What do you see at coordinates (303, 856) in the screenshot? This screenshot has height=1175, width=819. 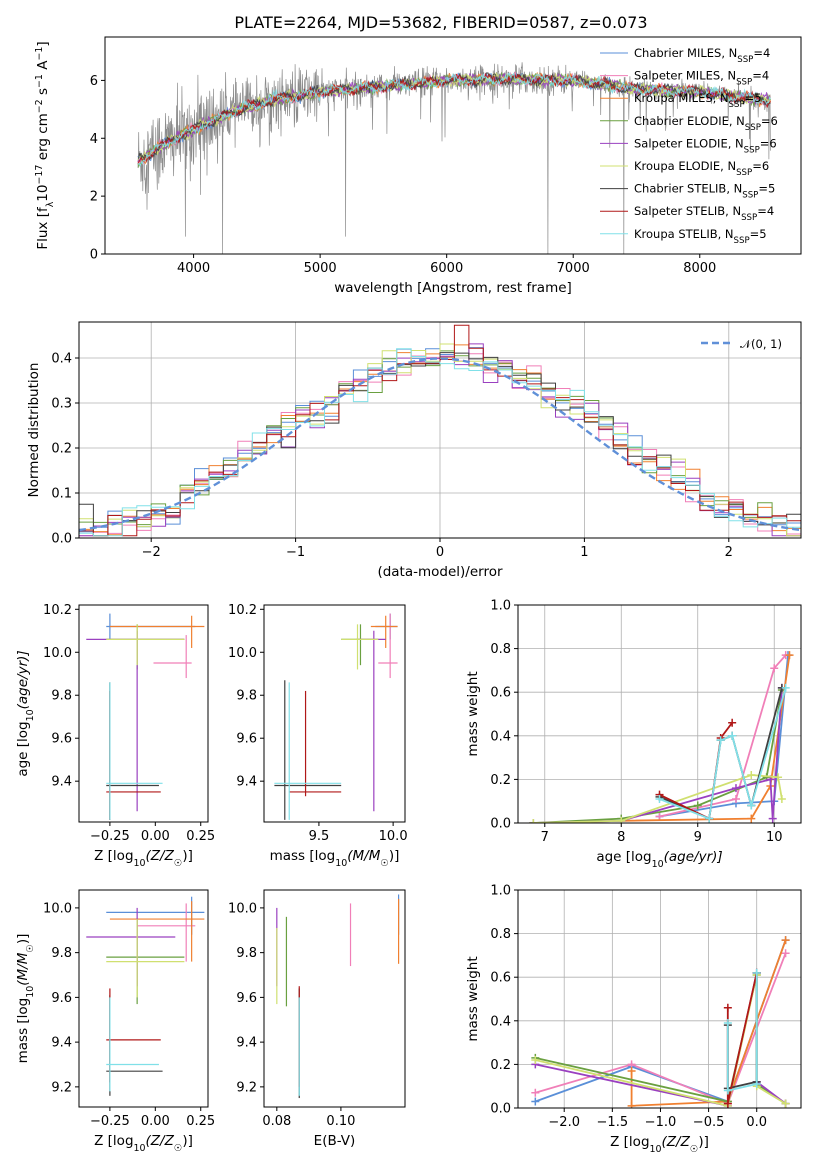 I see `x-axis-label-part: mass [log` at bounding box center [303, 856].